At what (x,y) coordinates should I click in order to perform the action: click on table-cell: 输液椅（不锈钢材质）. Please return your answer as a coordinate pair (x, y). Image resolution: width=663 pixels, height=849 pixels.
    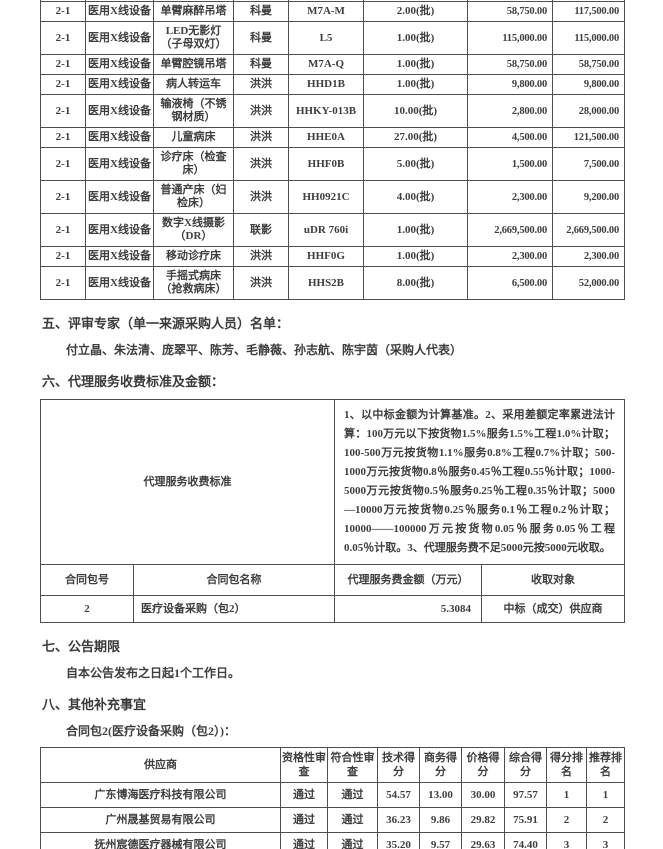
    Looking at the image, I should click on (193, 111).